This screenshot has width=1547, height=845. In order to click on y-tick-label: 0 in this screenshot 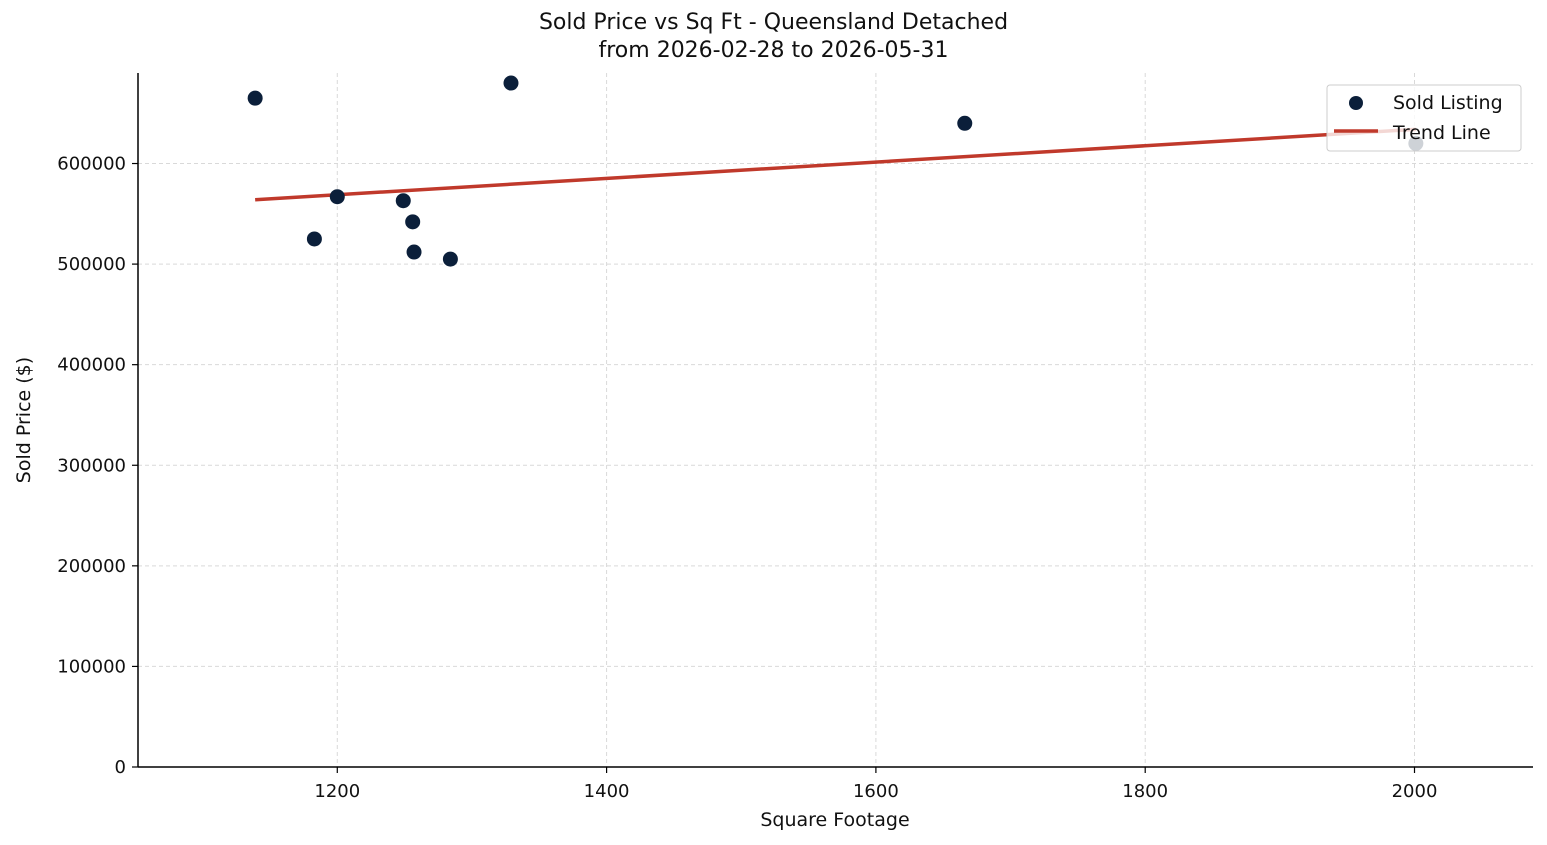, I will do `click(120, 767)`.